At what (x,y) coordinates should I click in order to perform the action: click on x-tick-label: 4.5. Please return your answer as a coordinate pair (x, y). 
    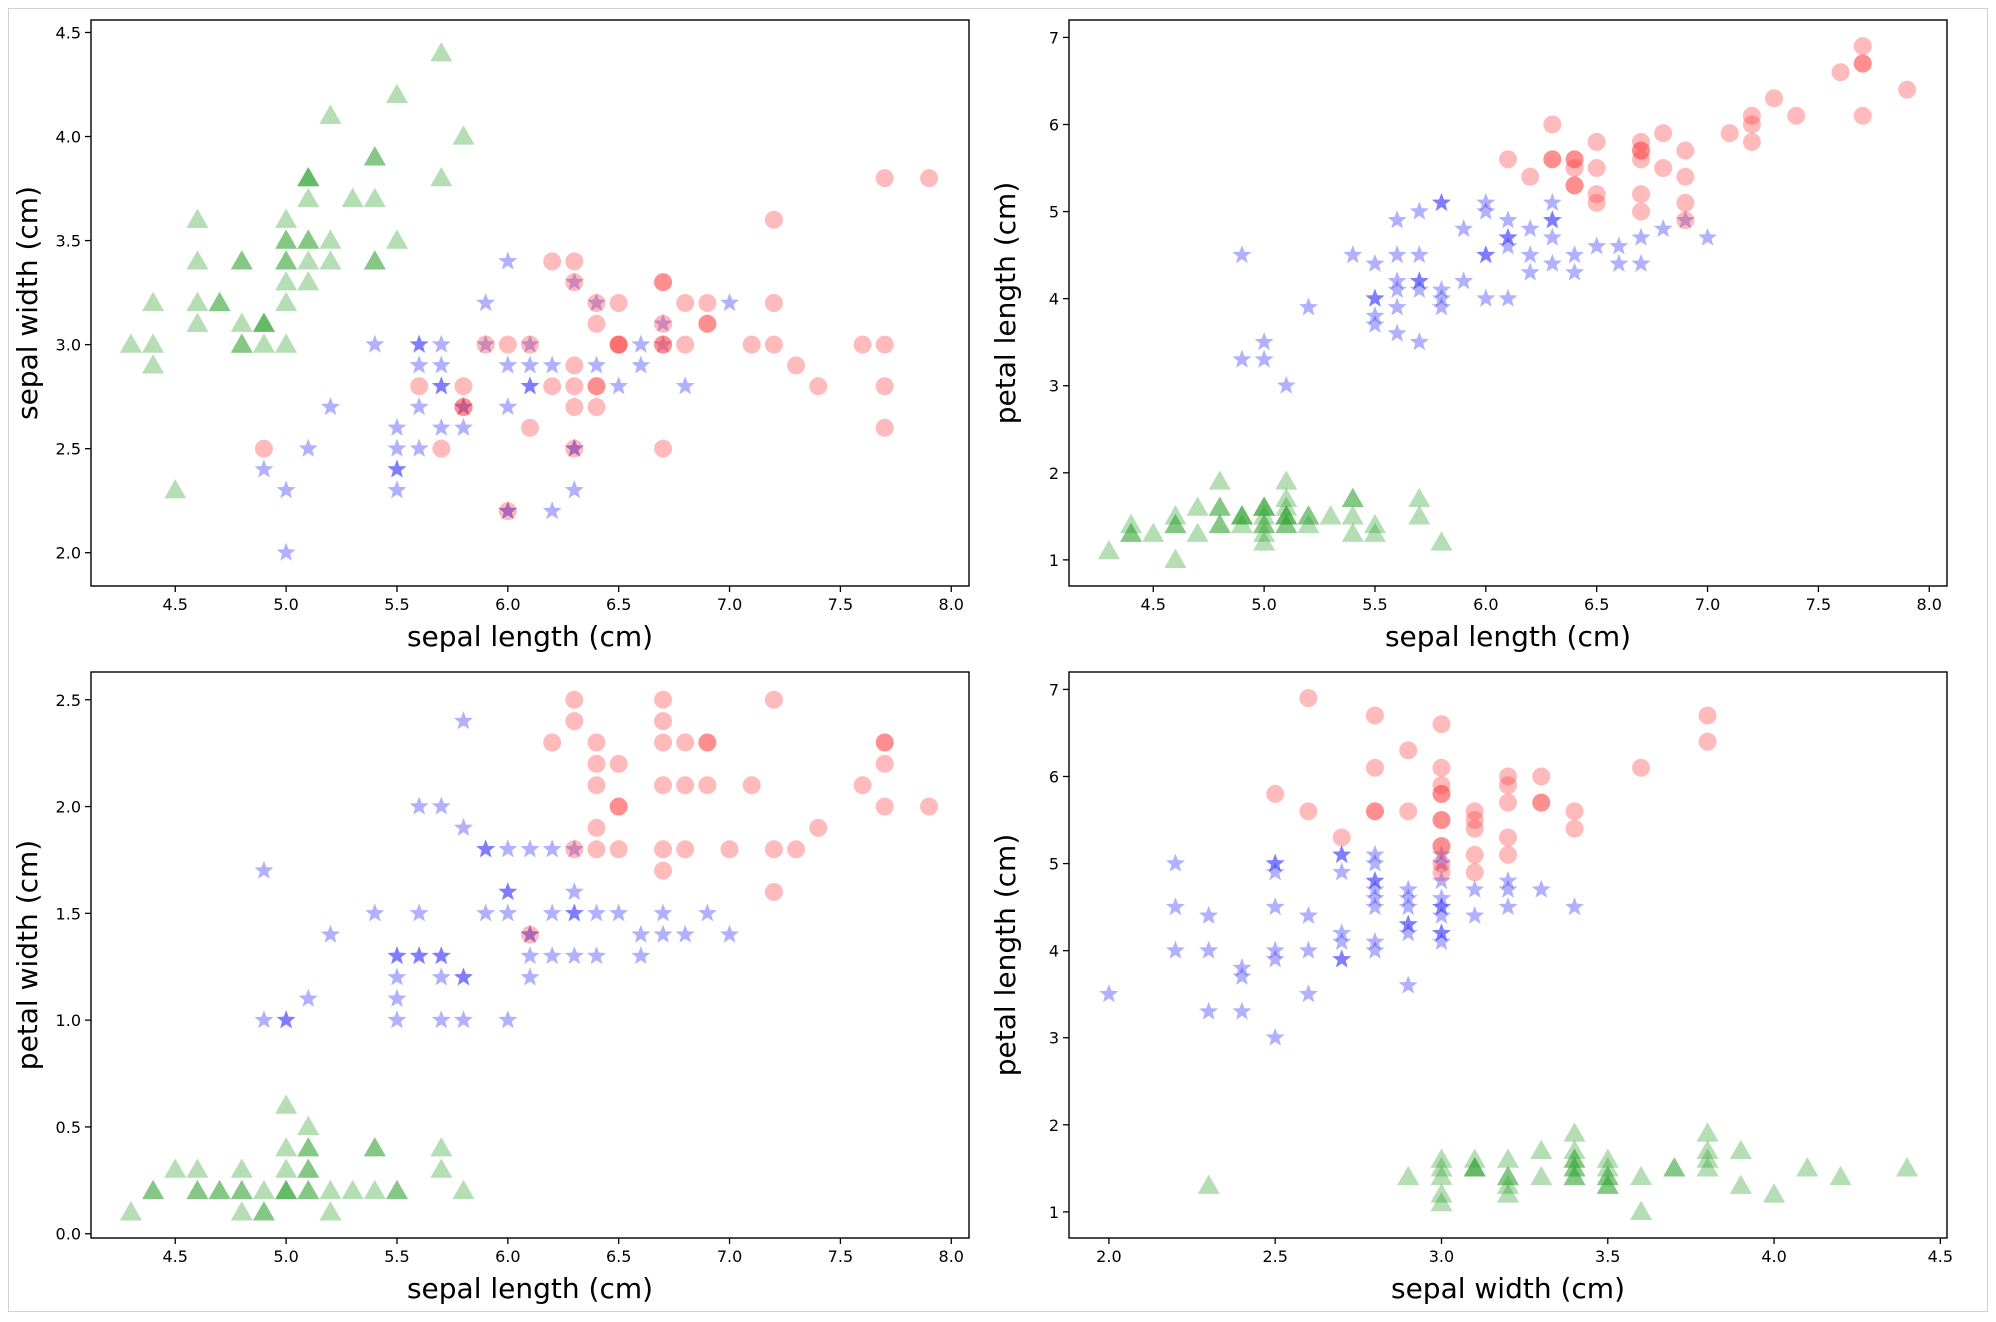
    Looking at the image, I should click on (1940, 1256).